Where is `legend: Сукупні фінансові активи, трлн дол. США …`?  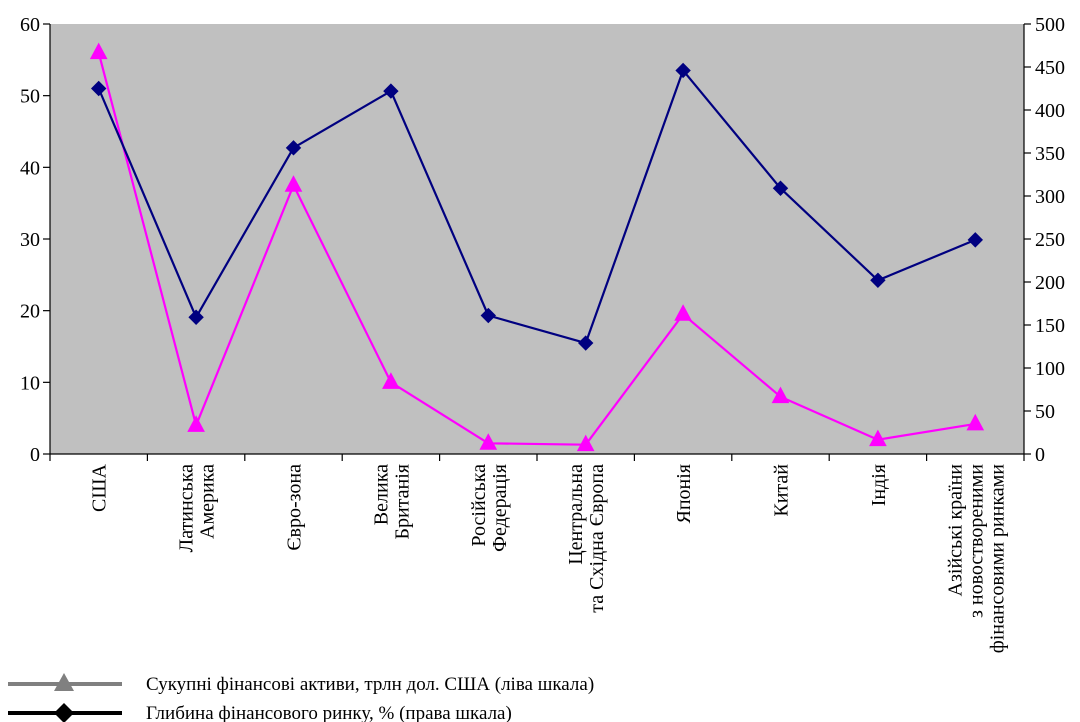
legend: Сукупні фінансові активи, трлн дол. США … is located at coordinates (301, 697).